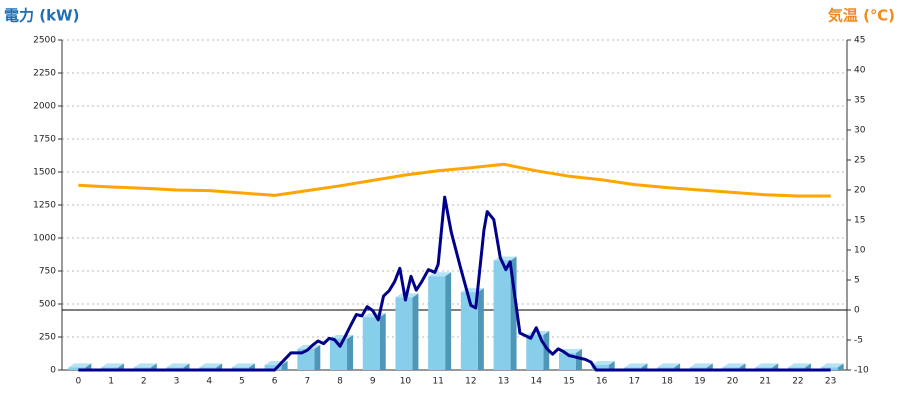 Image resolution: width=900 pixels, height=400 pixels. I want to click on x-tick-label: 7, so click(307, 382).